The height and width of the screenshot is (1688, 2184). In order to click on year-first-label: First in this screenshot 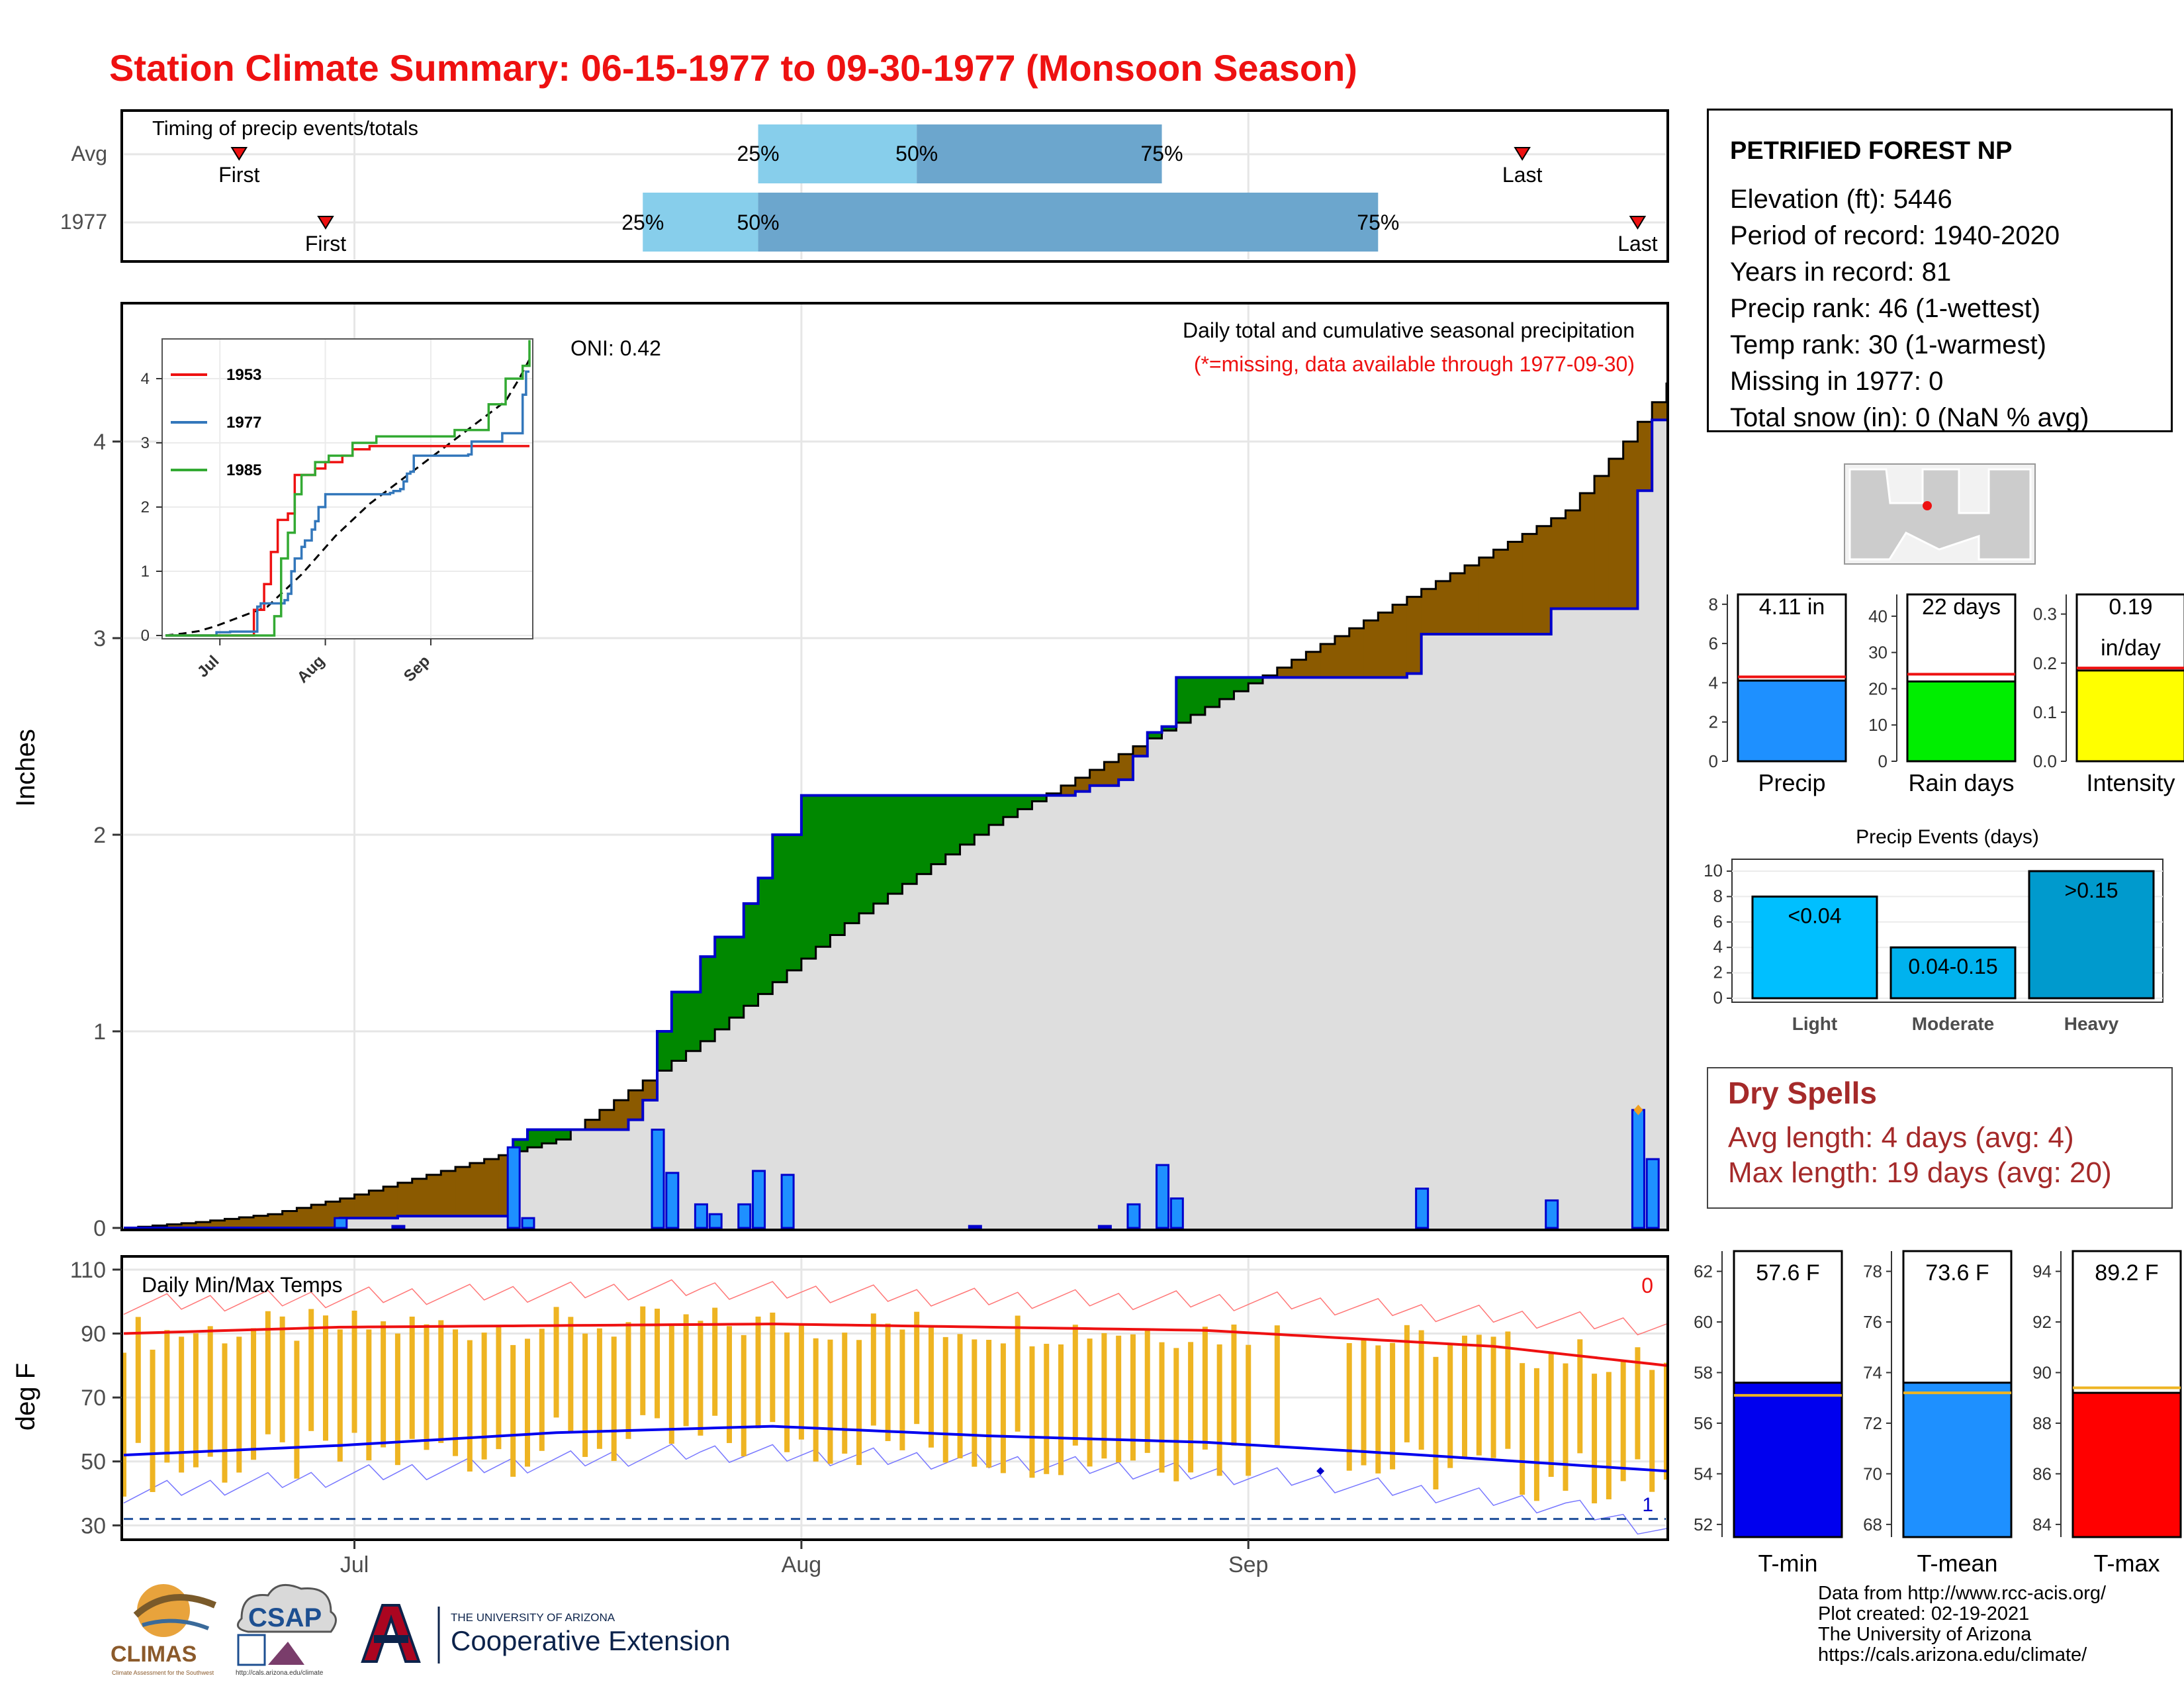, I will do `click(325, 244)`.